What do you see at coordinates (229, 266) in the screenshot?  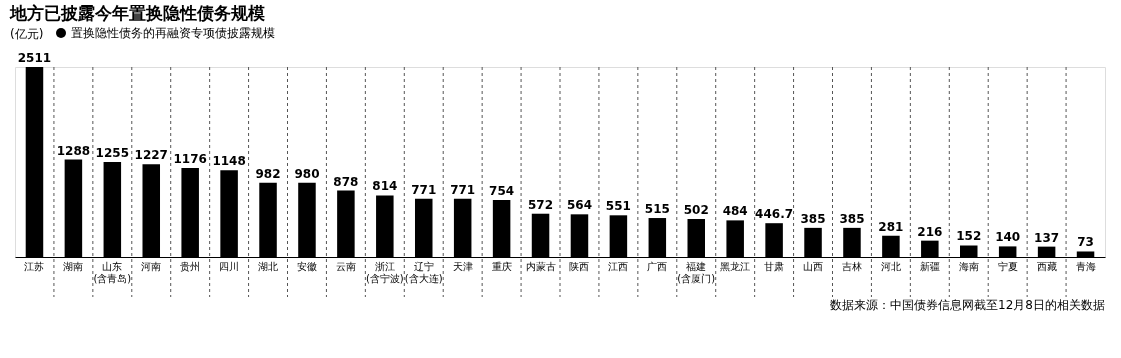 I see `x-tick-label: 四川` at bounding box center [229, 266].